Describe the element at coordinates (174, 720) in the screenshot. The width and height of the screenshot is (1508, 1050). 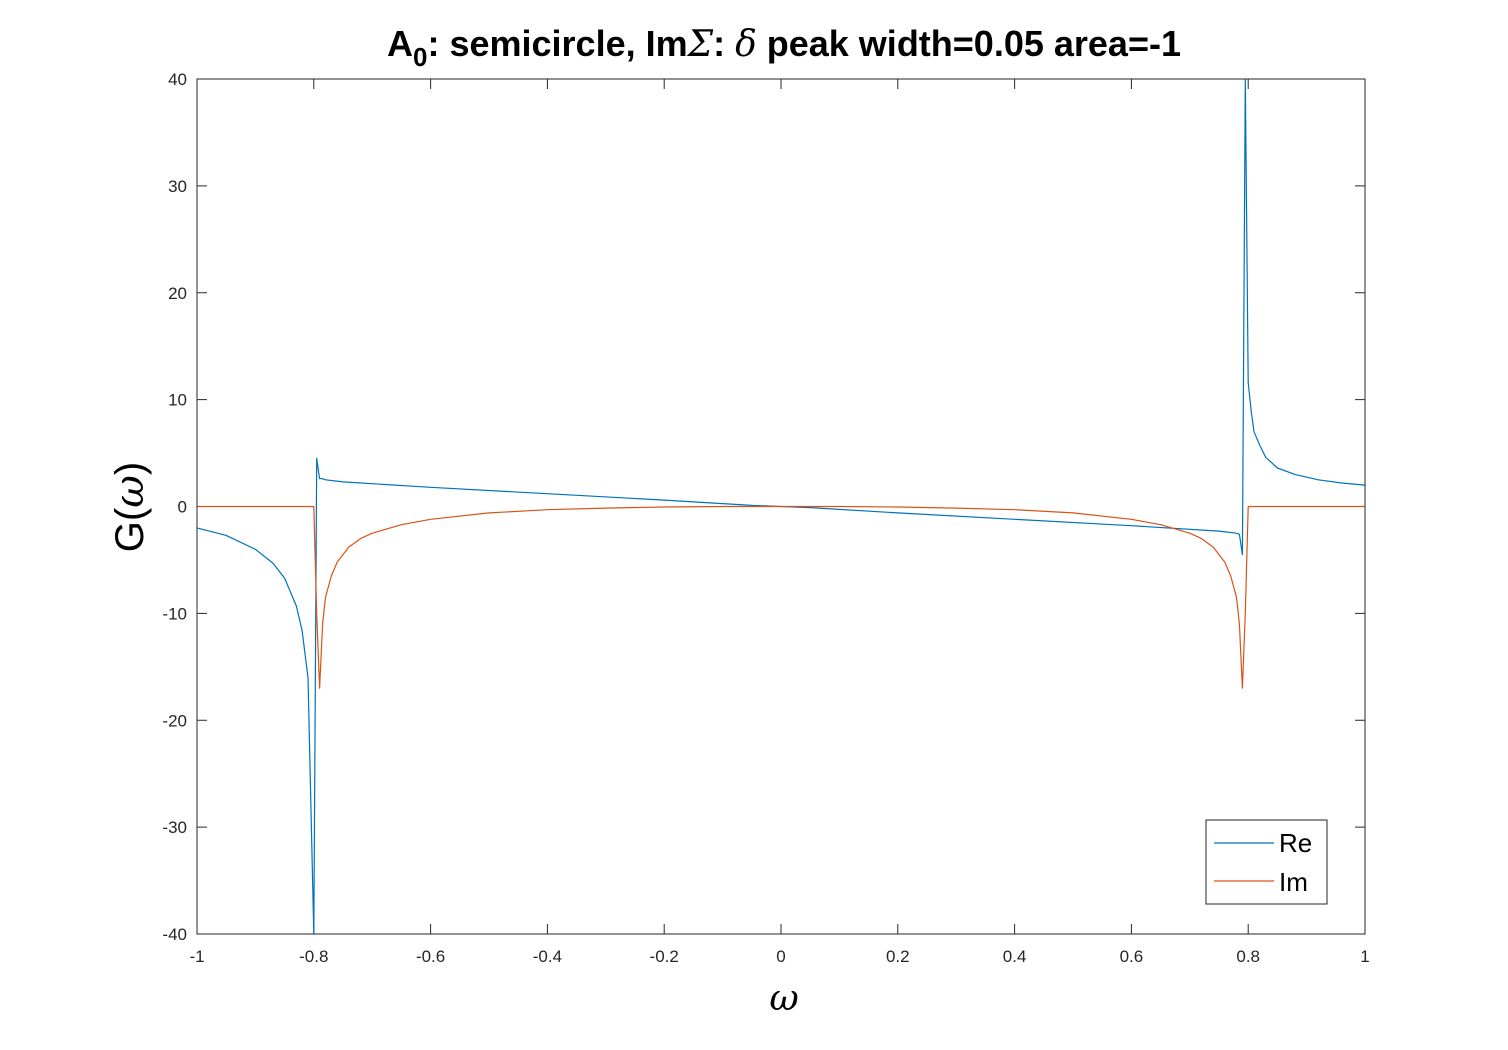
I see `y-tick-label: -20` at that location.